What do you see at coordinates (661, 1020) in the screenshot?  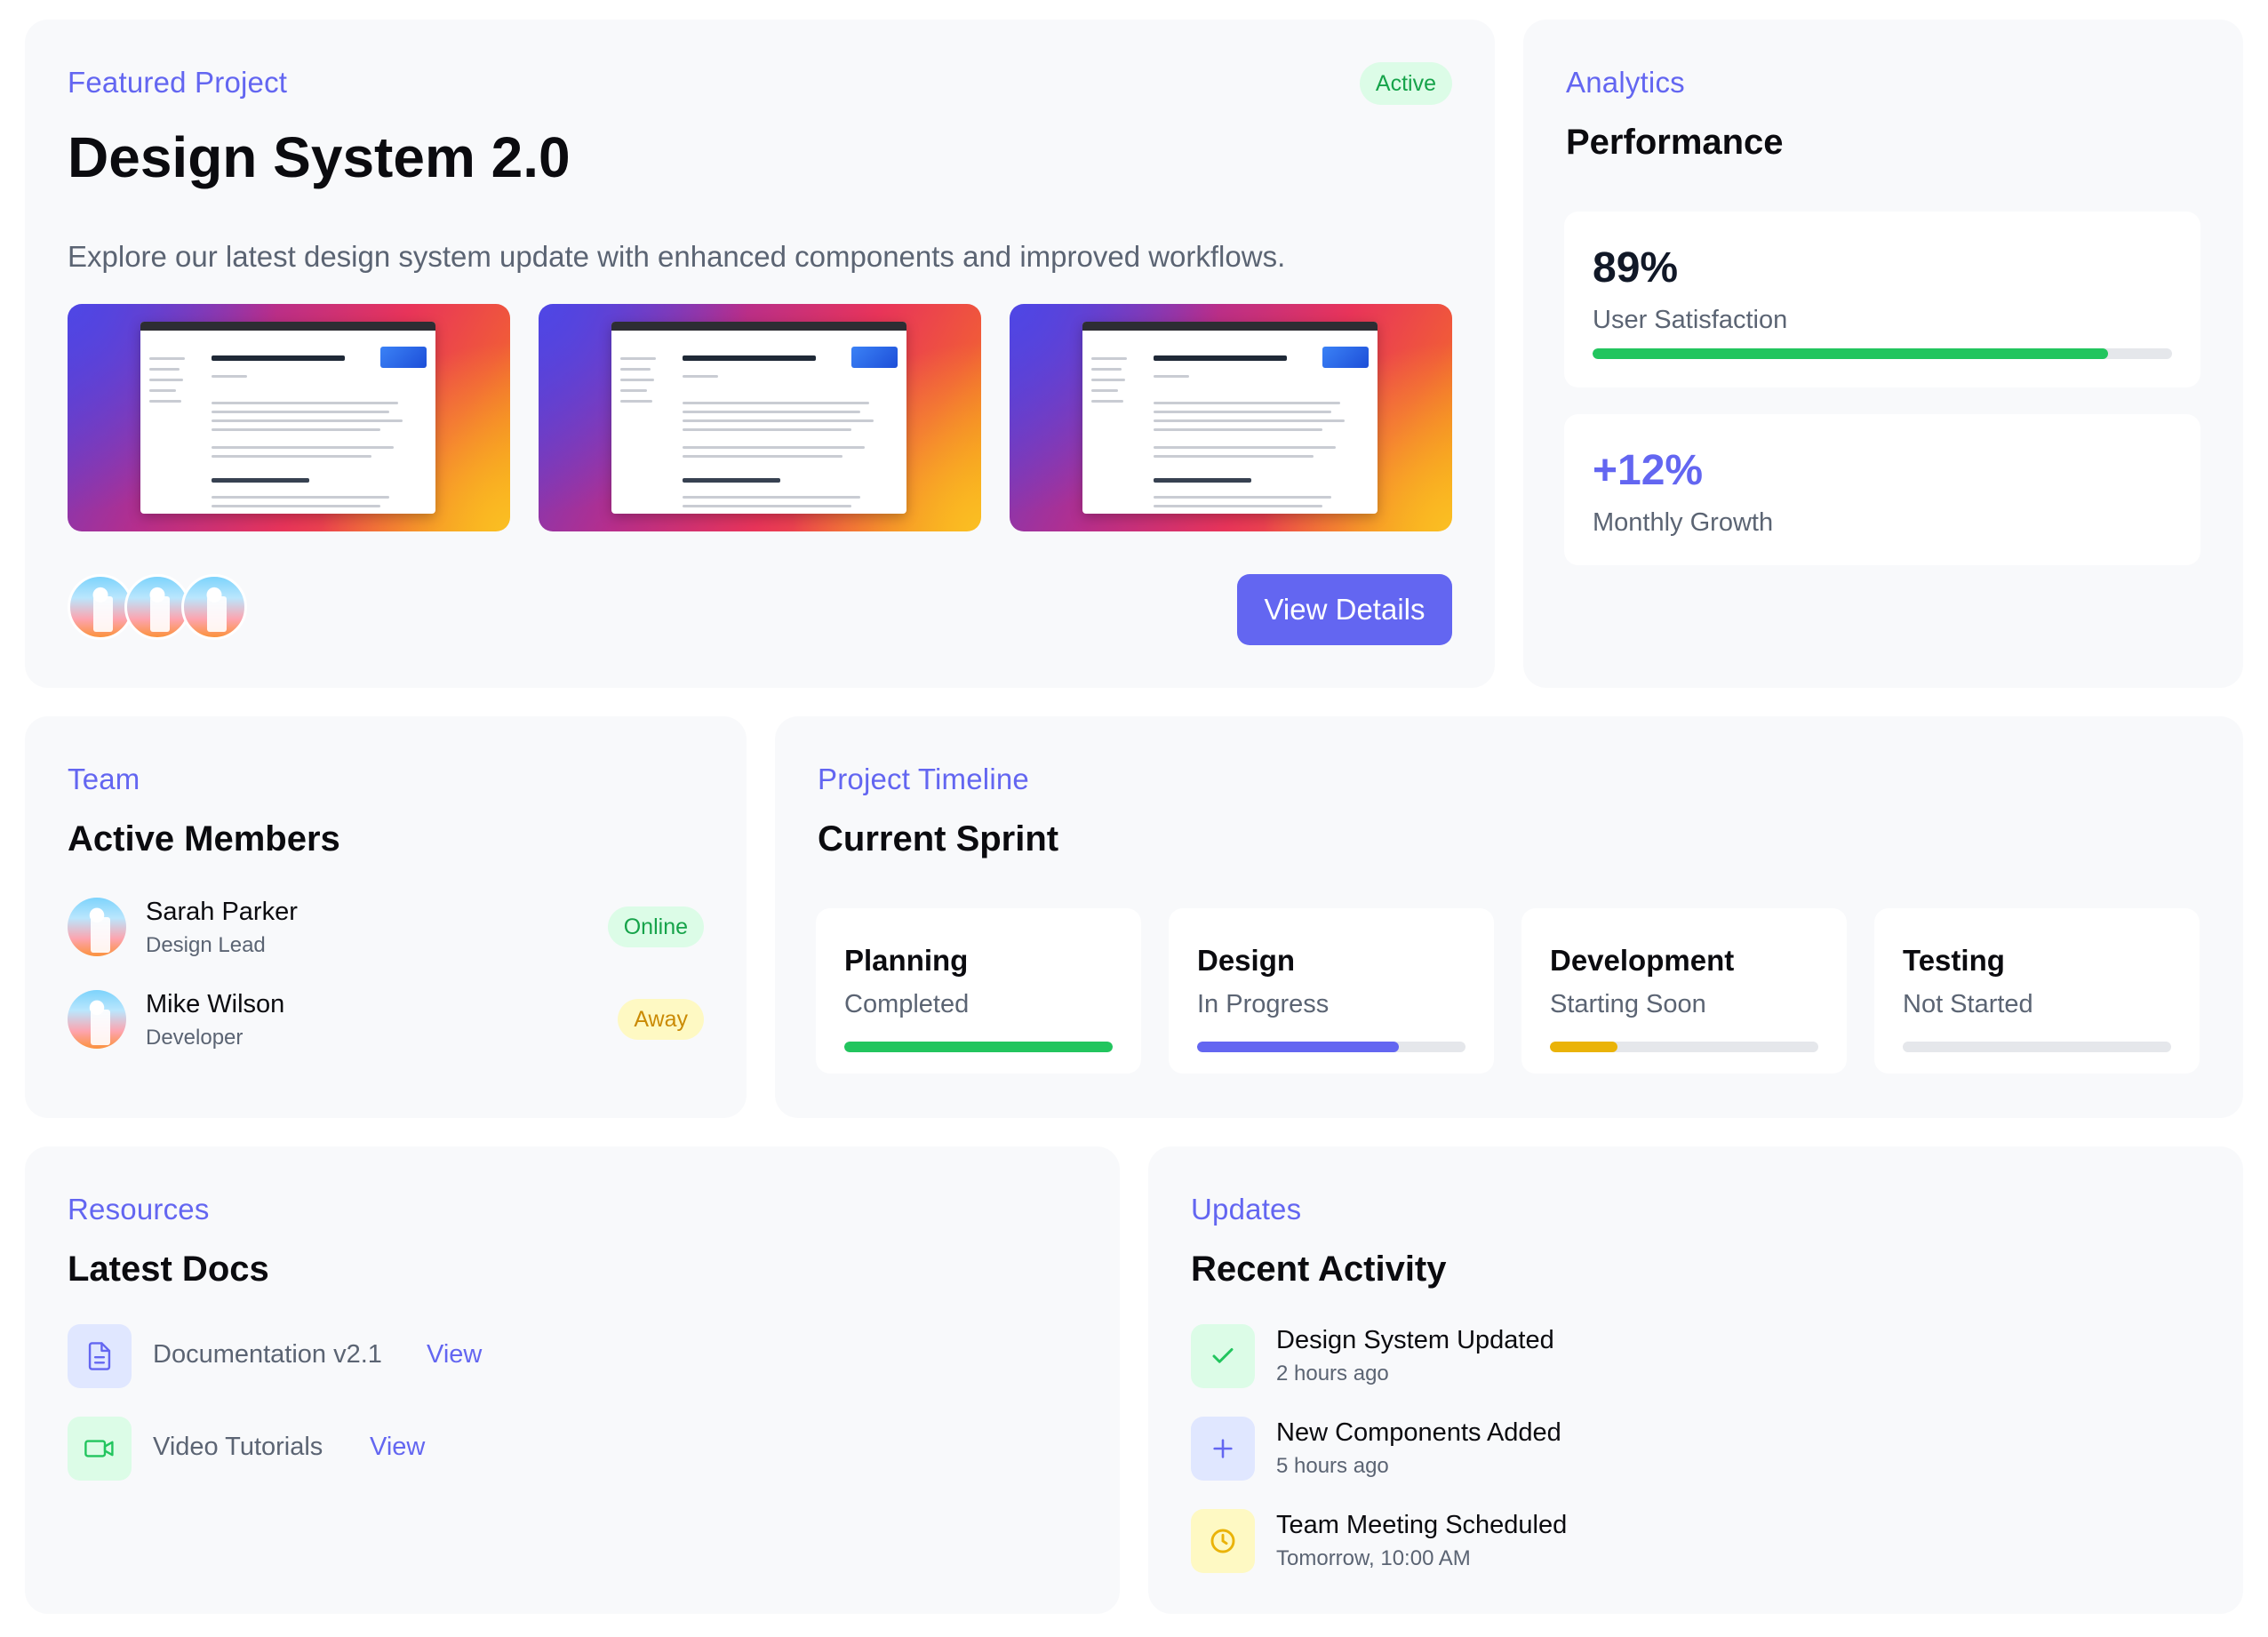 I see `status-badge: Away` at bounding box center [661, 1020].